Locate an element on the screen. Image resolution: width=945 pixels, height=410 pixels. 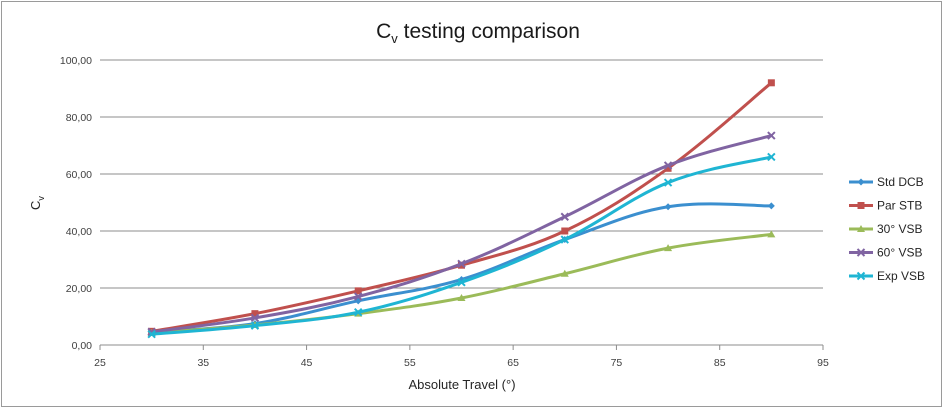
x-tick-label: 55 is located at coordinates (410, 363).